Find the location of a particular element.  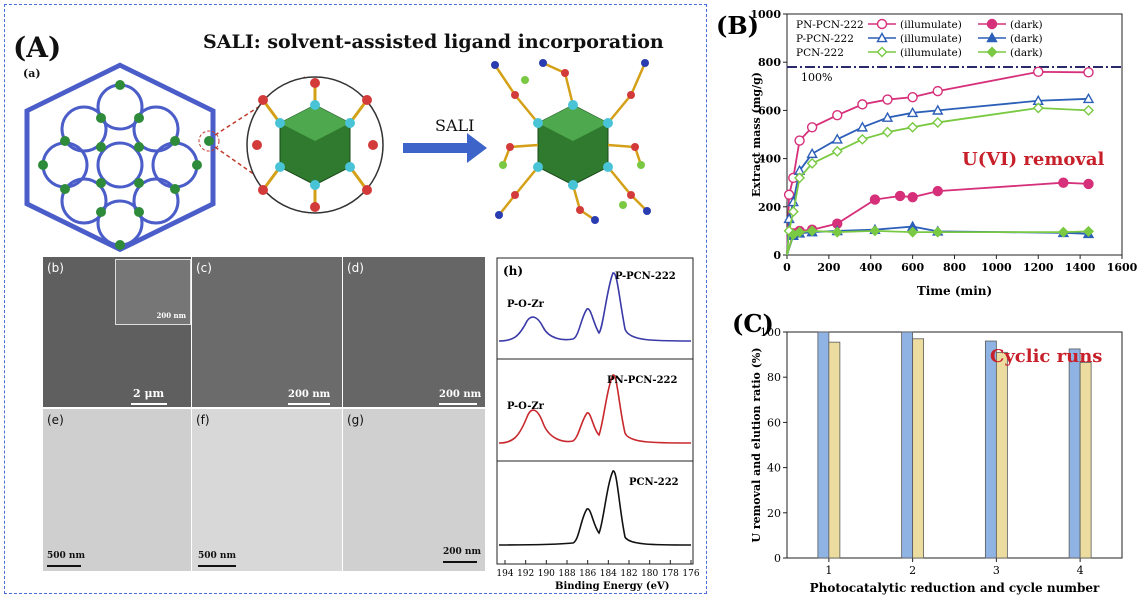

chart-annotation: Cyclic runs is located at coordinates (1046, 356).